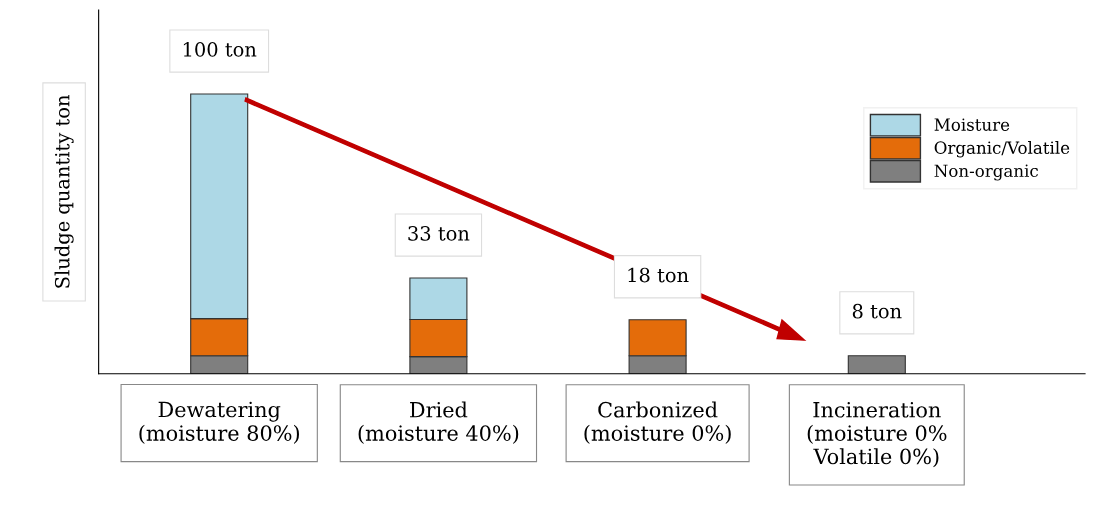 The image size is (1096, 505). What do you see at coordinates (972, 124) in the screenshot?
I see `legend-label: Moisture` at bounding box center [972, 124].